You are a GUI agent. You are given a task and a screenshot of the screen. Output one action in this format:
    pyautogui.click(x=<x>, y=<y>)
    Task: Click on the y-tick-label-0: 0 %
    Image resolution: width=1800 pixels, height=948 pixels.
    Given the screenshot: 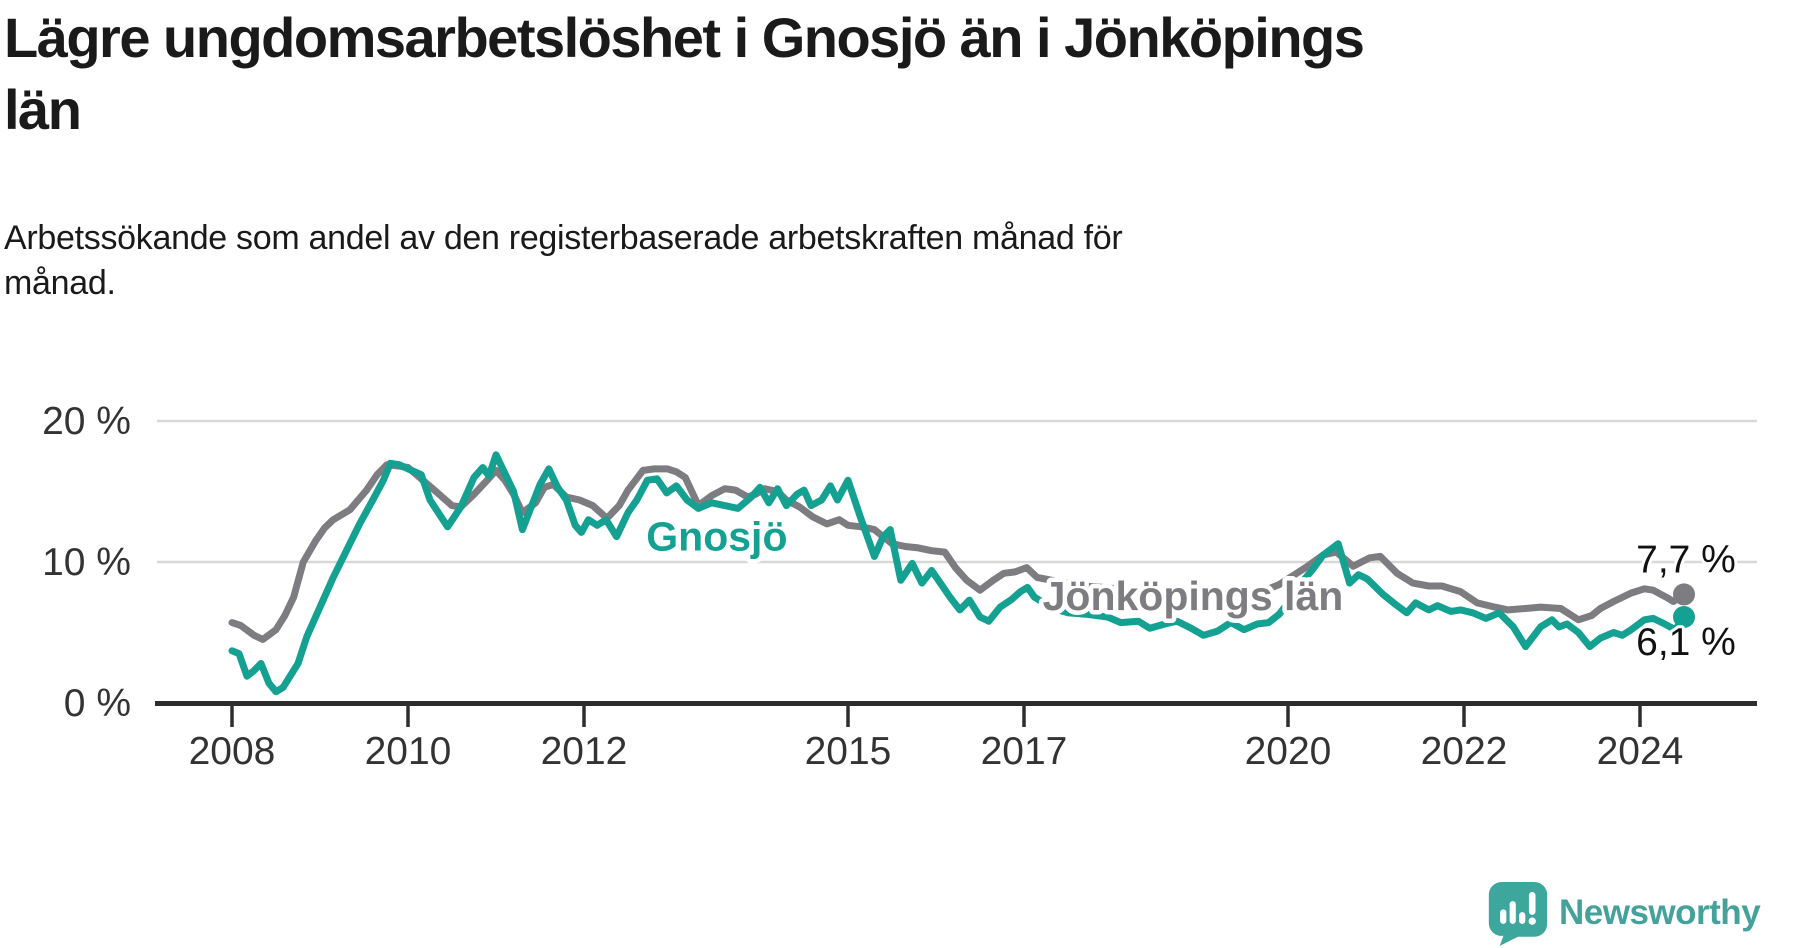 What is the action you would take?
    pyautogui.click(x=97, y=703)
    